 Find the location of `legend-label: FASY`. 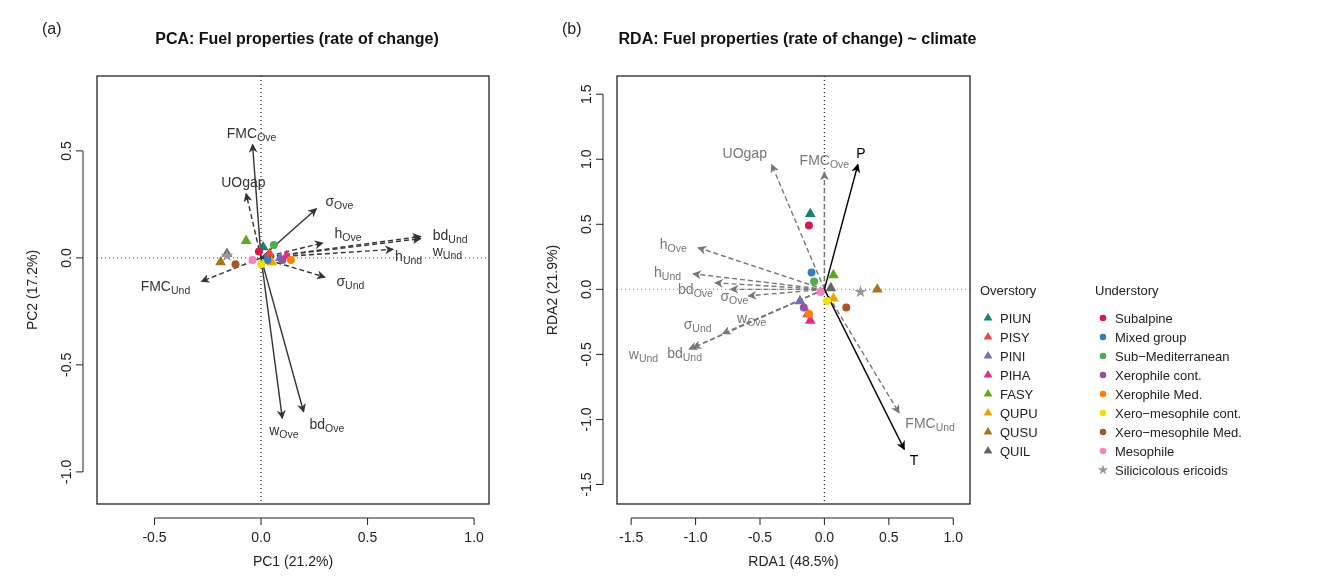

legend-label: FASY is located at coordinates (1017, 394).